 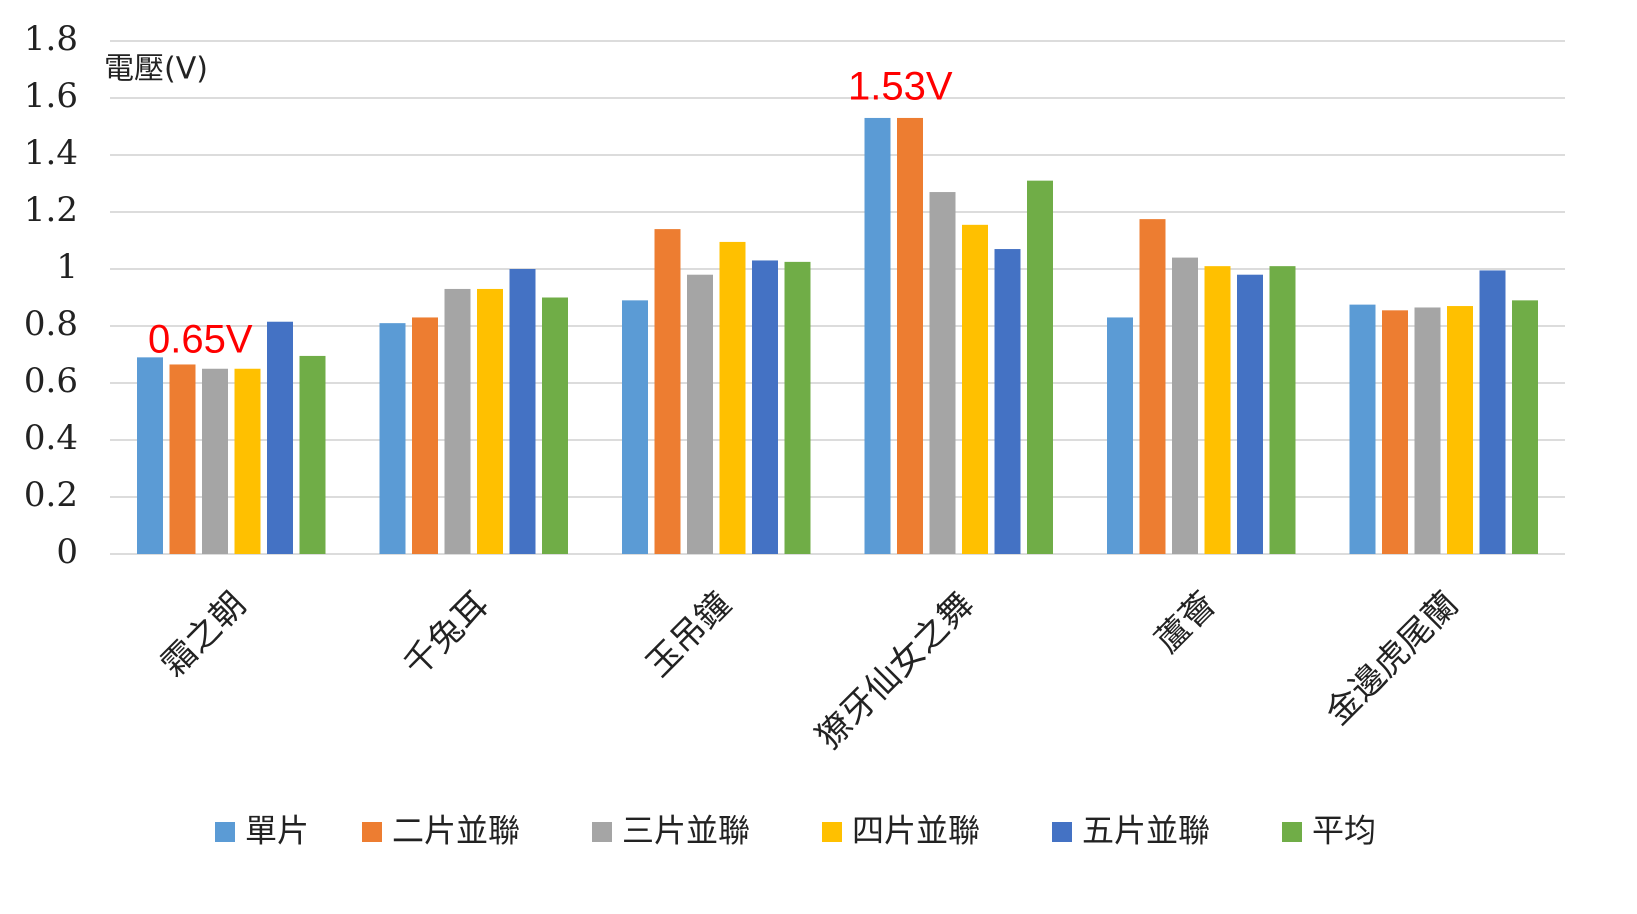 What do you see at coordinates (204, 634) in the screenshot?
I see `x-tick-label: 霜之朝` at bounding box center [204, 634].